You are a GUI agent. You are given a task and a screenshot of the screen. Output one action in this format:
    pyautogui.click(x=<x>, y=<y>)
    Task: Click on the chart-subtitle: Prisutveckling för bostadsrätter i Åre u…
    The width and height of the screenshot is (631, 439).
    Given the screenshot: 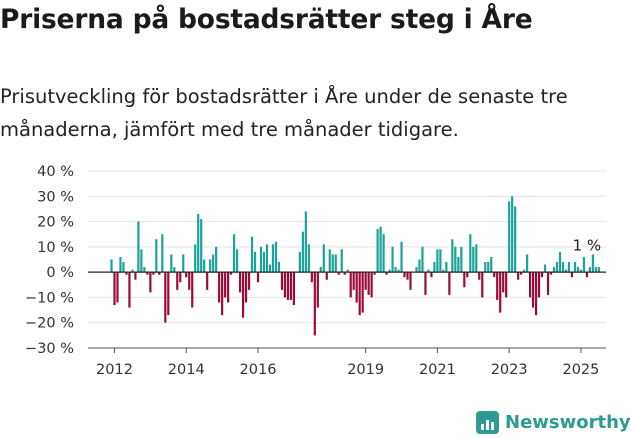 What is the action you would take?
    pyautogui.click(x=284, y=113)
    